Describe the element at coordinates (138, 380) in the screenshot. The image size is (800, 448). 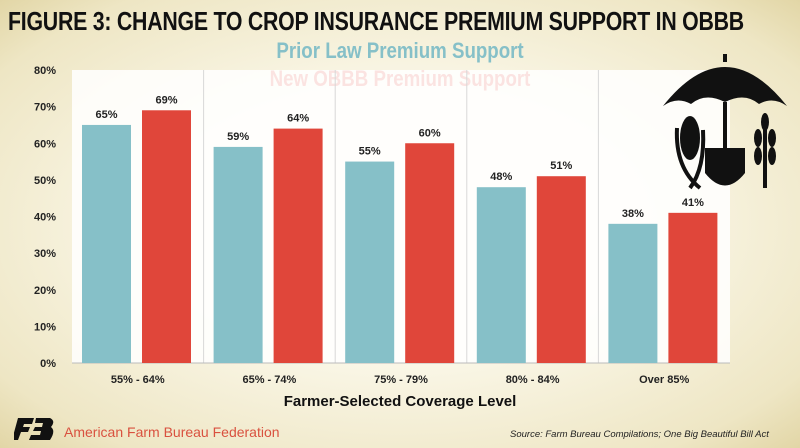
I see `x-tick-label: 55% - 64%` at that location.